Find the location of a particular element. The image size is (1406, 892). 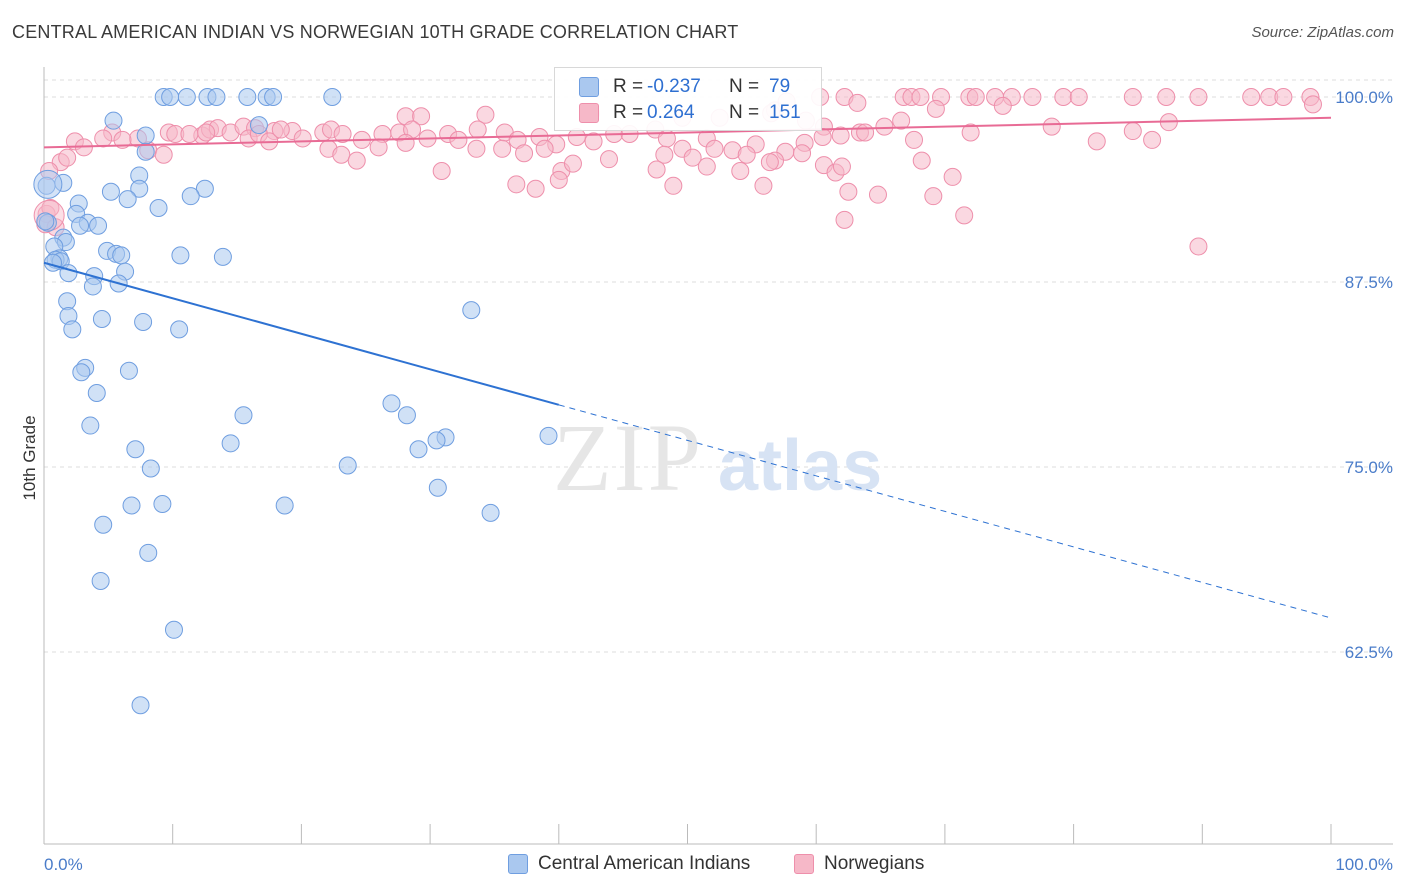

y-axis-label: 10th Grade is located at coordinates (29, 457).